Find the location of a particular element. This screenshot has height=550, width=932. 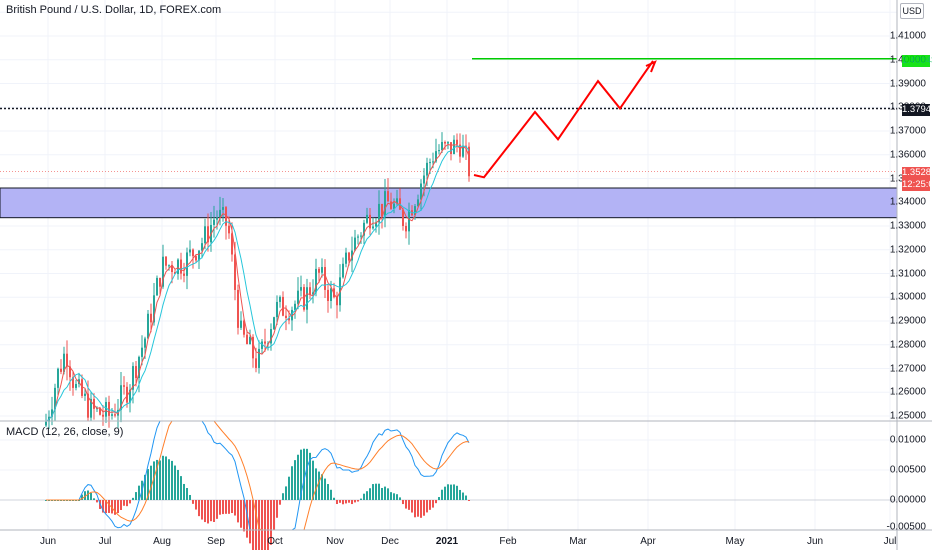

price-tick-label: 1.34000 is located at coordinates (907, 202).